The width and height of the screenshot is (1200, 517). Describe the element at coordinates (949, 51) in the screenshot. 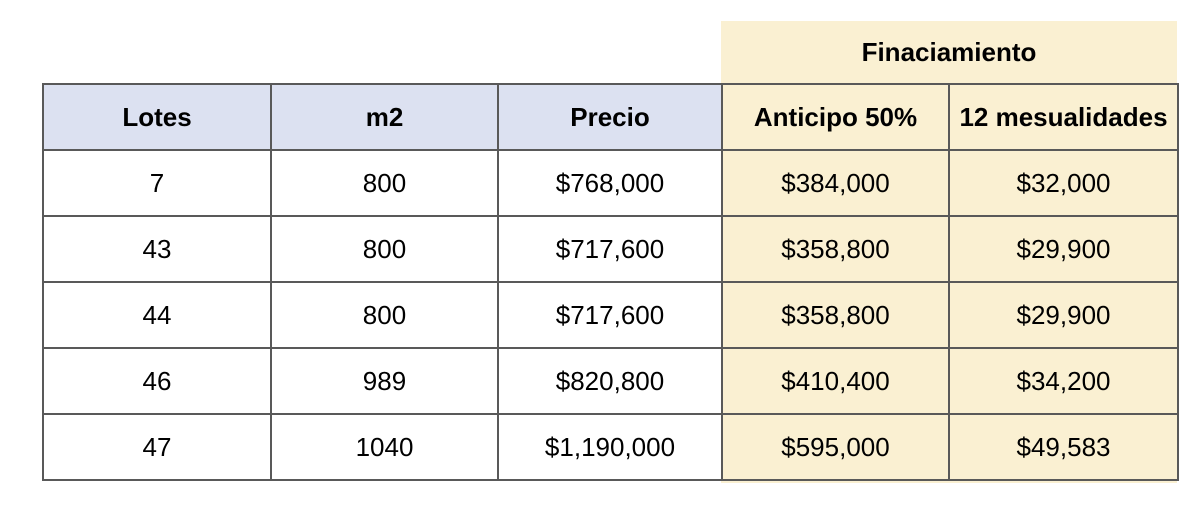

I see `financing-group-title: Finaciamiento` at that location.